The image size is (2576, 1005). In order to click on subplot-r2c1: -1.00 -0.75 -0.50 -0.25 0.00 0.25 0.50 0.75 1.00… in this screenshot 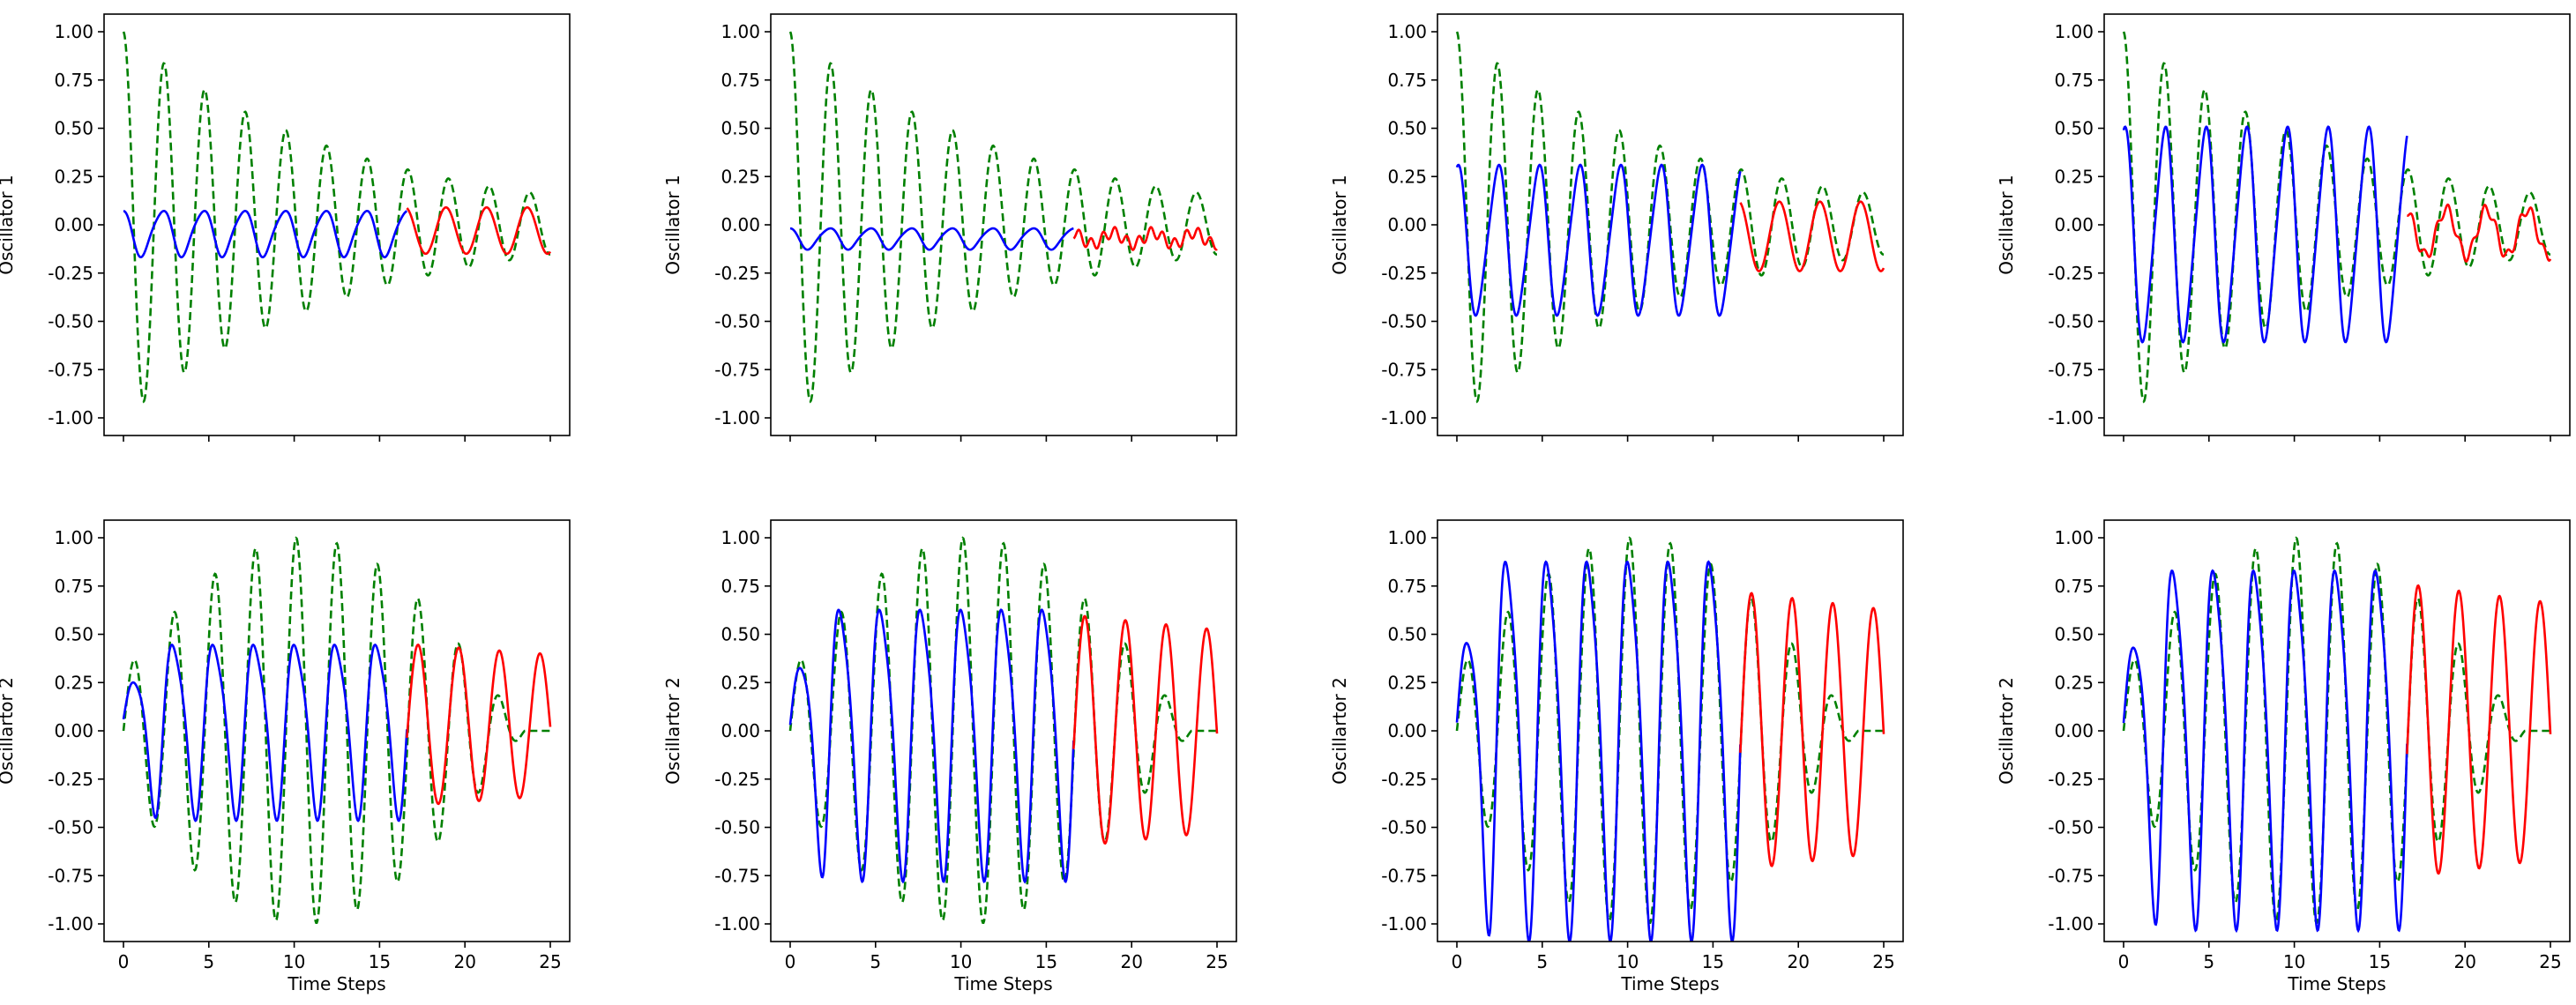, I will do `click(285, 756)`.